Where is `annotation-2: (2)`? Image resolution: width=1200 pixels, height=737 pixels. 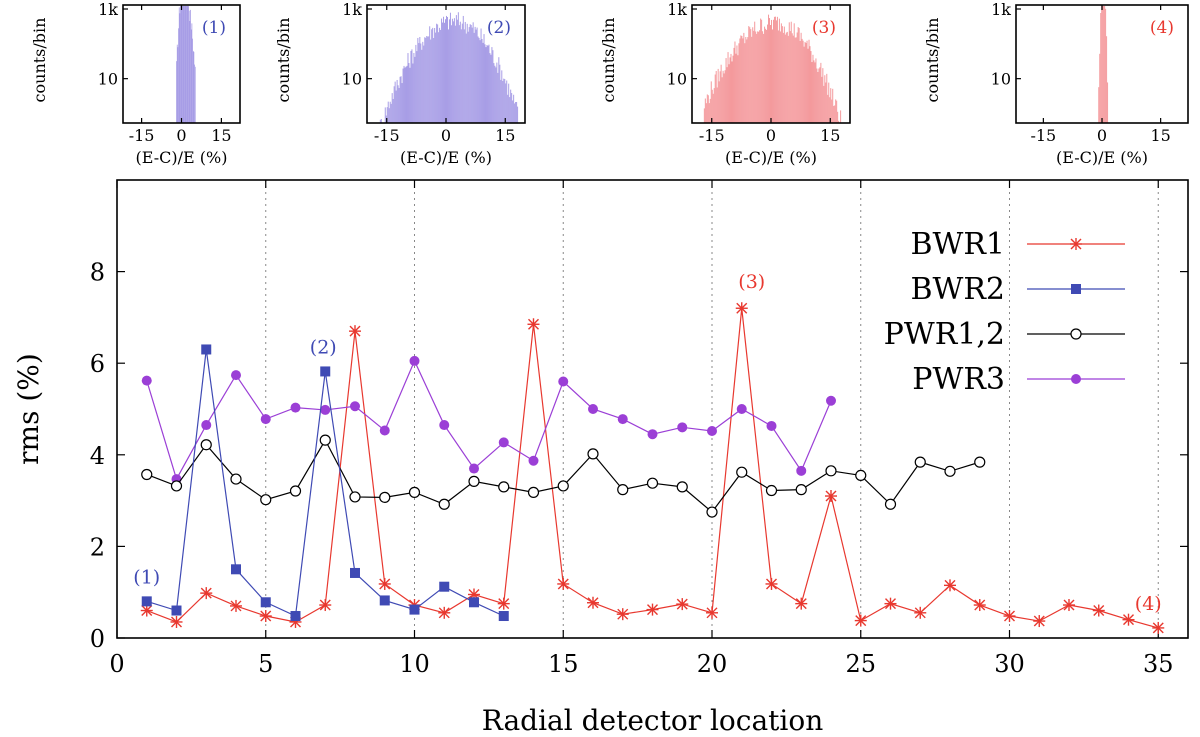 annotation-2: (2) is located at coordinates (323, 347).